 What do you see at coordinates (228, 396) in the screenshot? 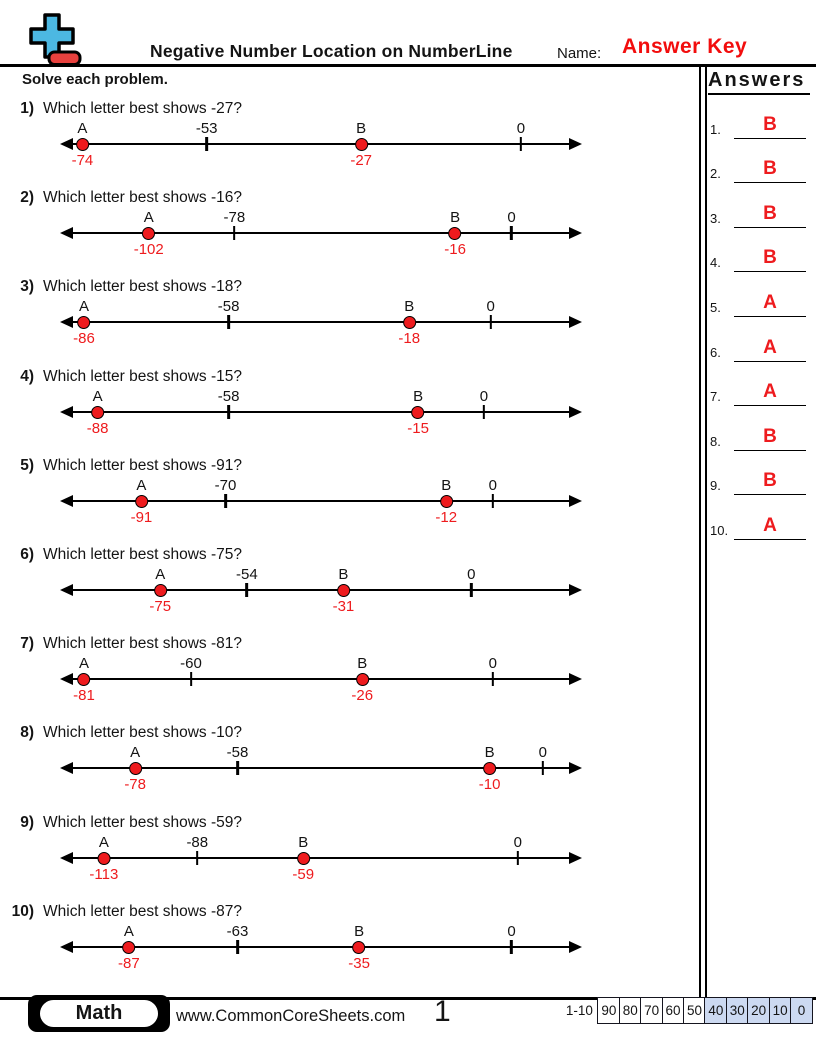
I see `tick-label: -58` at bounding box center [228, 396].